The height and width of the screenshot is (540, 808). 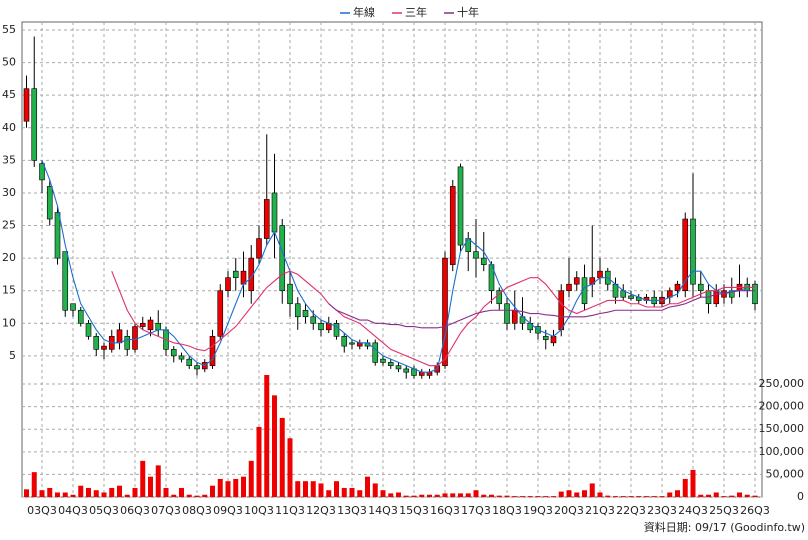 What do you see at coordinates (9, 94) in the screenshot?
I see `y-tick-label: 45` at bounding box center [9, 94].